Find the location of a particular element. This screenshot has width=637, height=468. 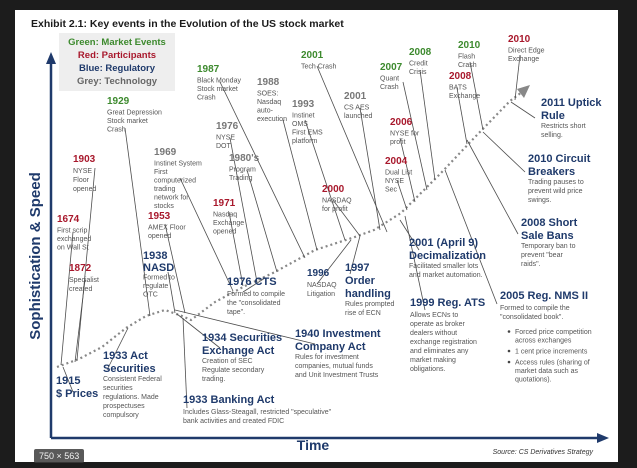

x-axis-title: Time is located at coordinates (313, 445).